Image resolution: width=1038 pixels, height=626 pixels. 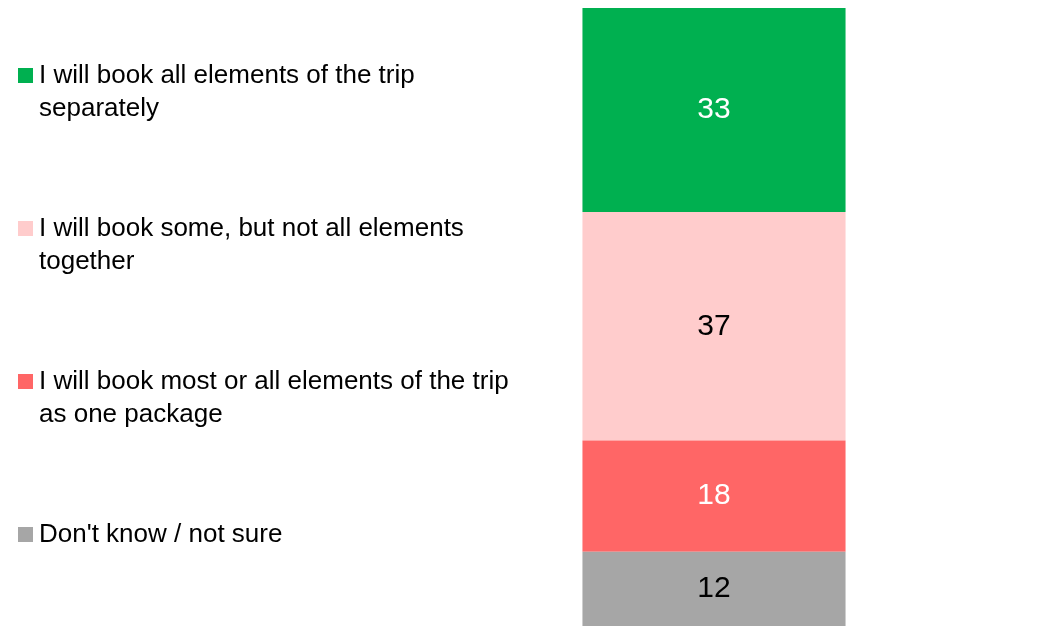 I want to click on data-label: 37, so click(x=714, y=324).